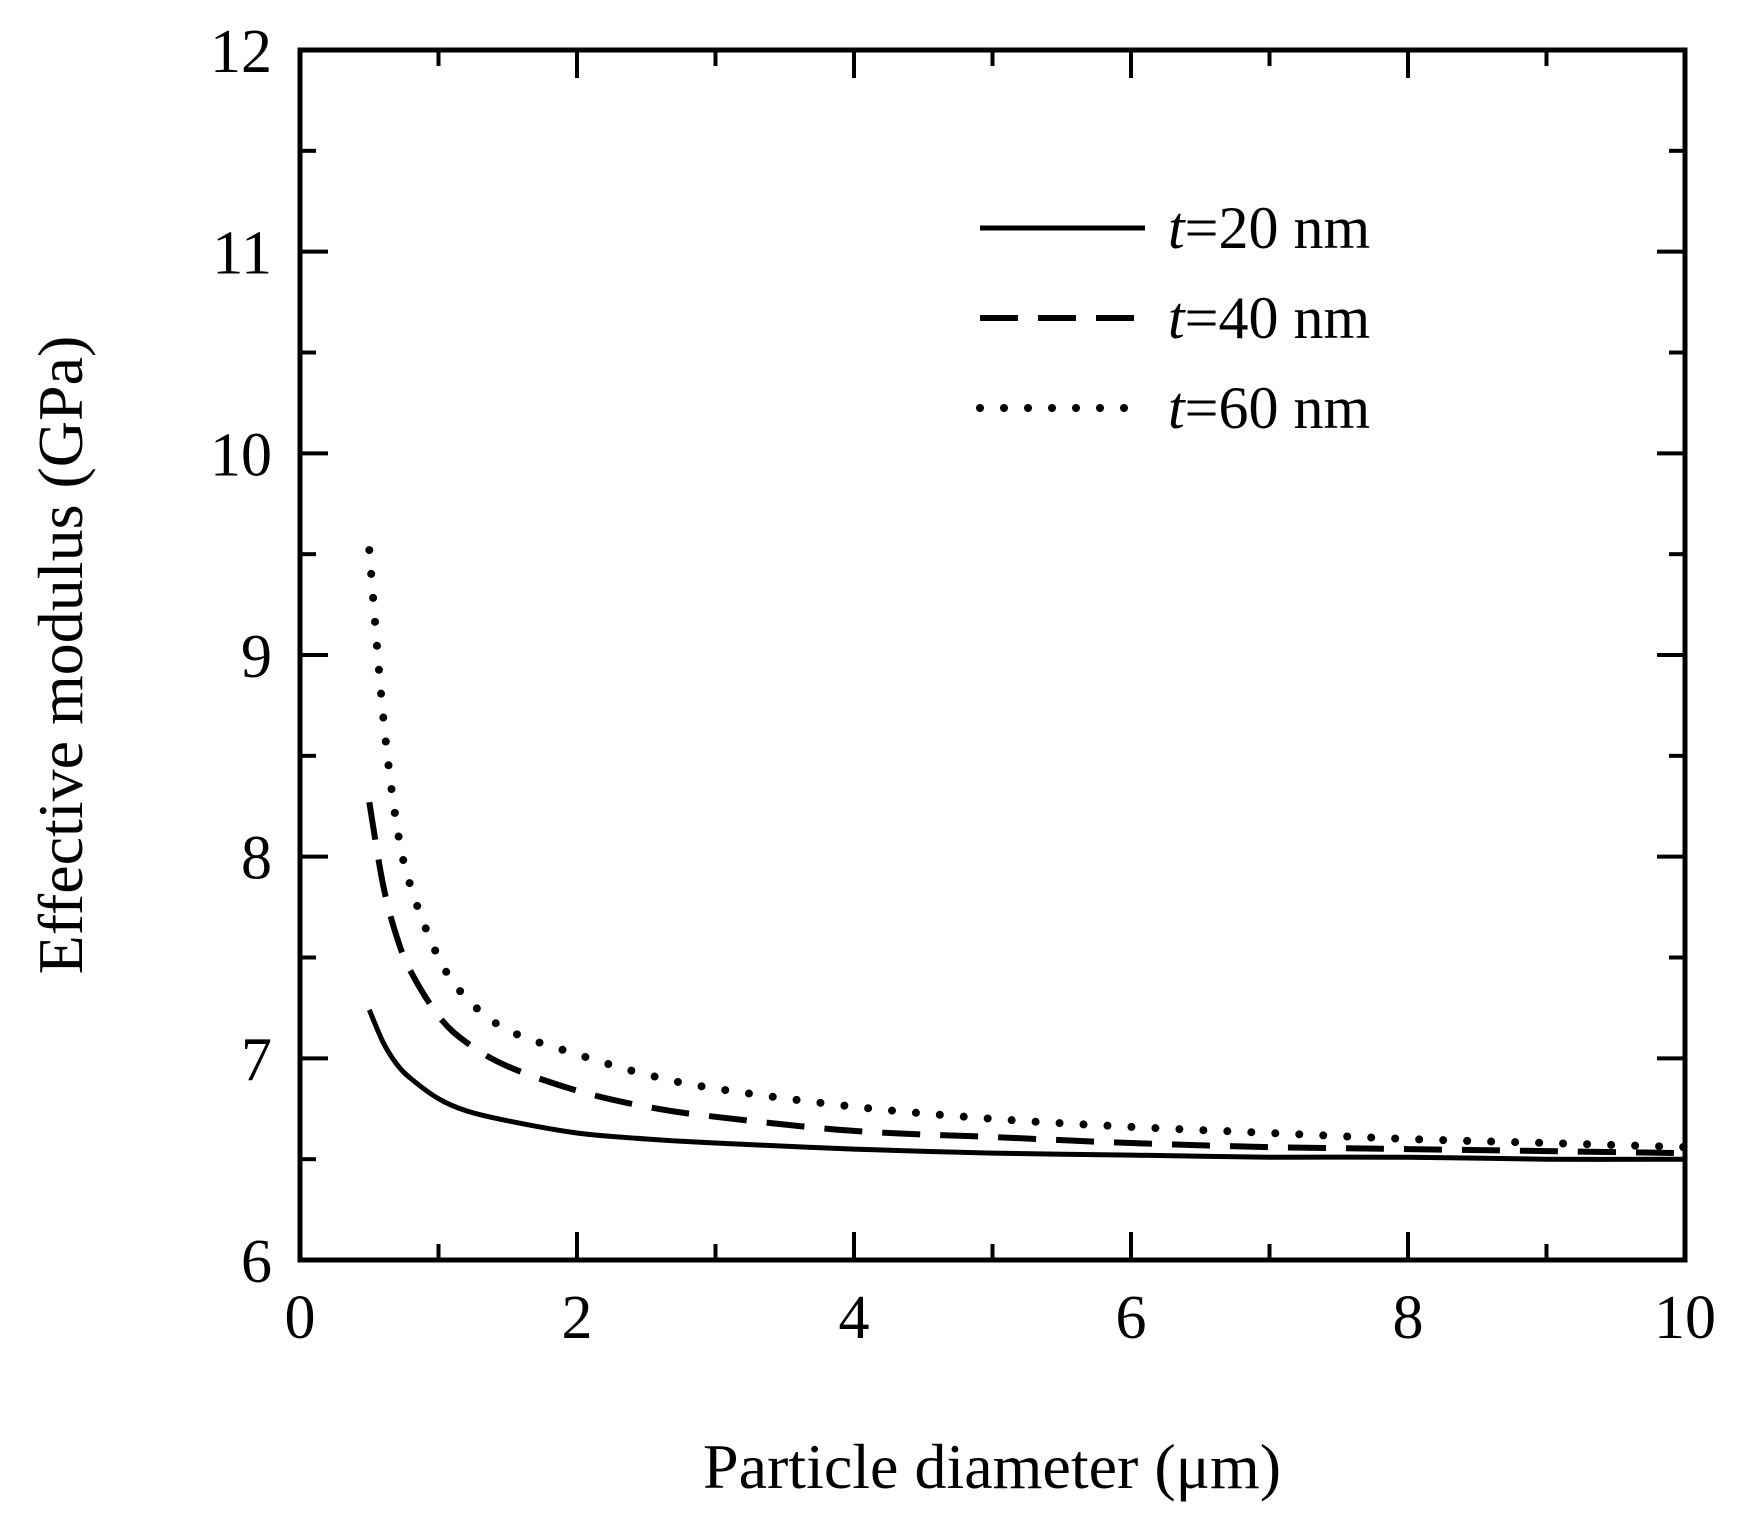 The width and height of the screenshot is (1745, 1528). What do you see at coordinates (241, 52) in the screenshot?
I see `y-tick-label: 12` at bounding box center [241, 52].